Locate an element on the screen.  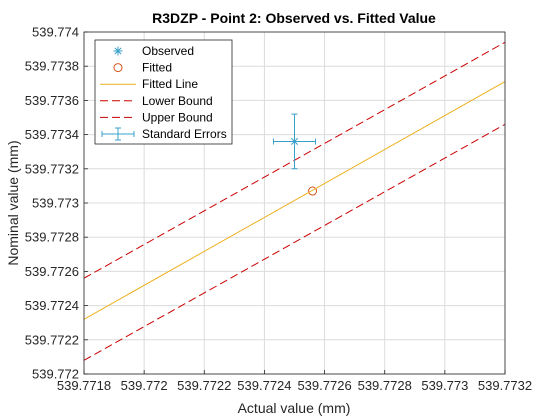
legend-entry-upper-bound: Upper Bound is located at coordinates (156, 117).